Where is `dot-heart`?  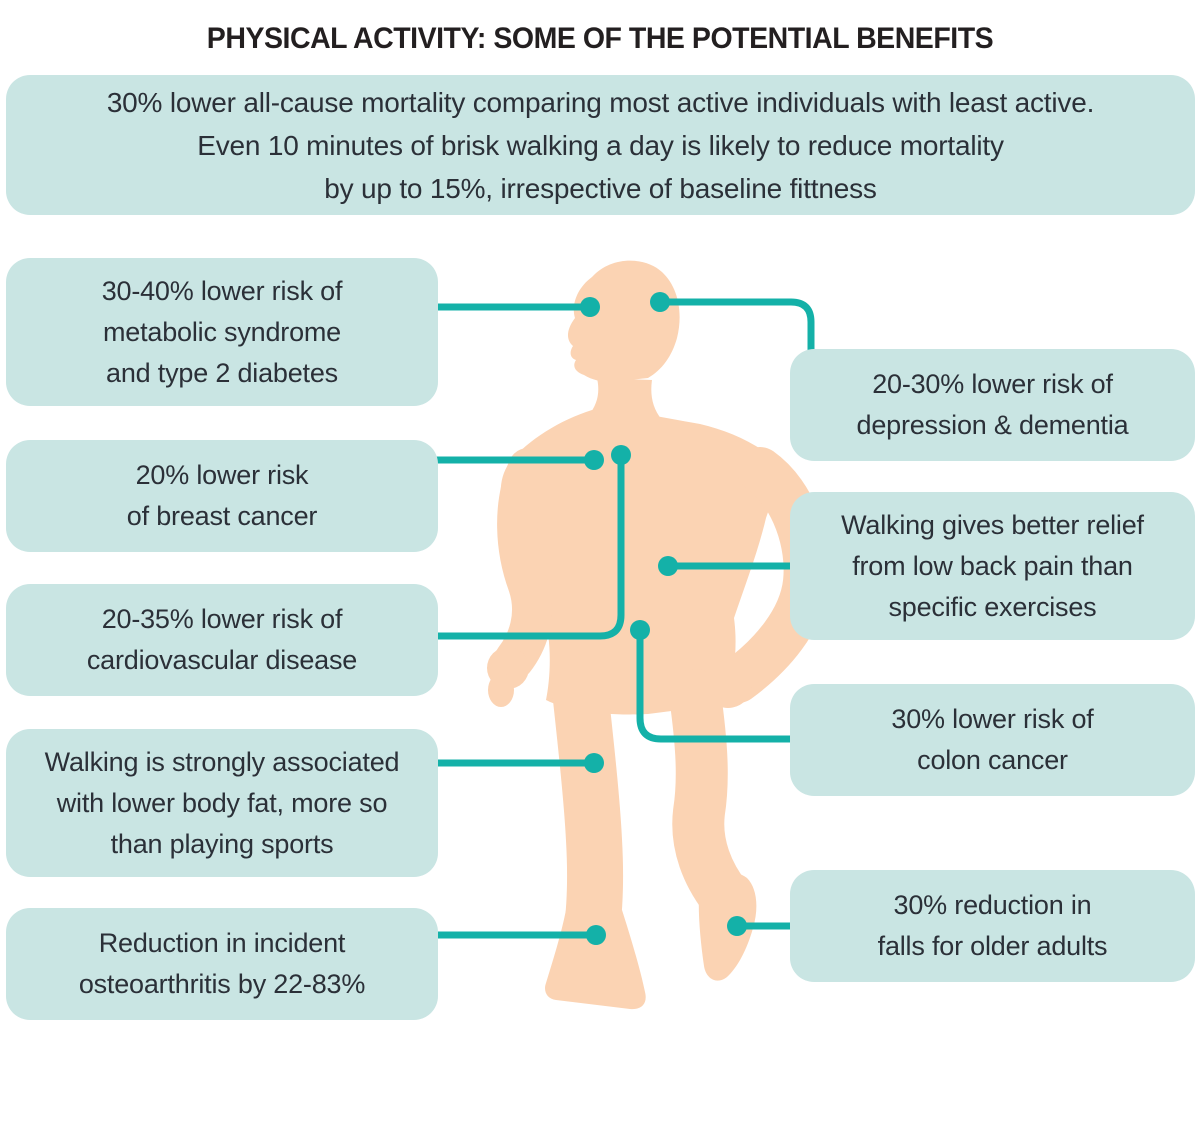 dot-heart is located at coordinates (621, 455).